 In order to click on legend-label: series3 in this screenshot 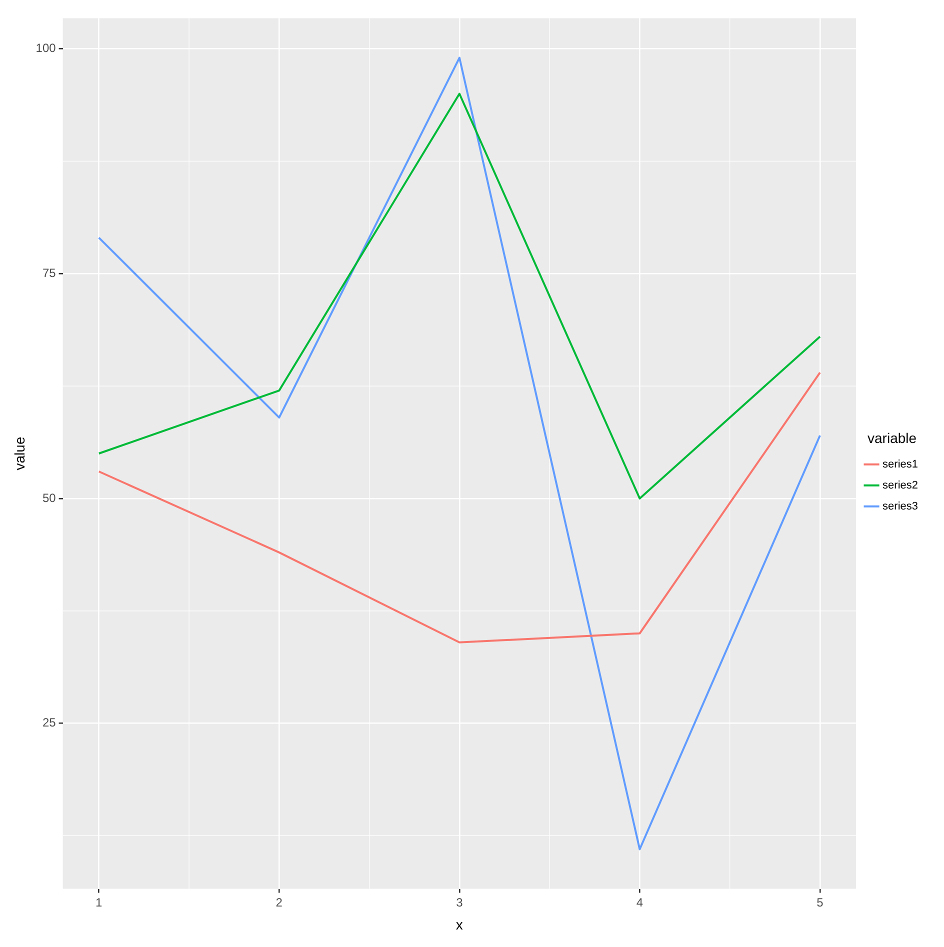, I will do `click(900, 506)`.